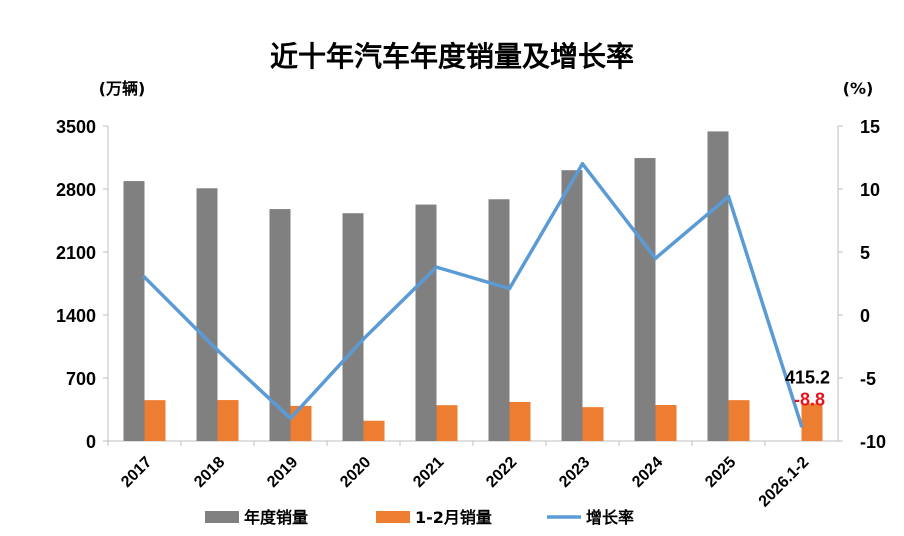  I want to click on x-tick-label: 2026.1-2, so click(784, 482).